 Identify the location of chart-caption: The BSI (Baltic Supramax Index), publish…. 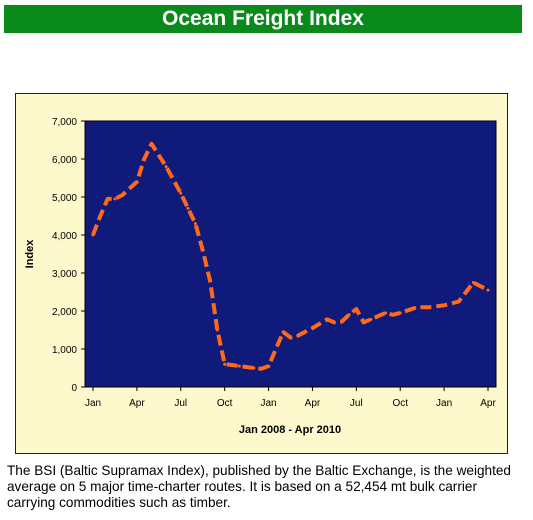
(259, 486).